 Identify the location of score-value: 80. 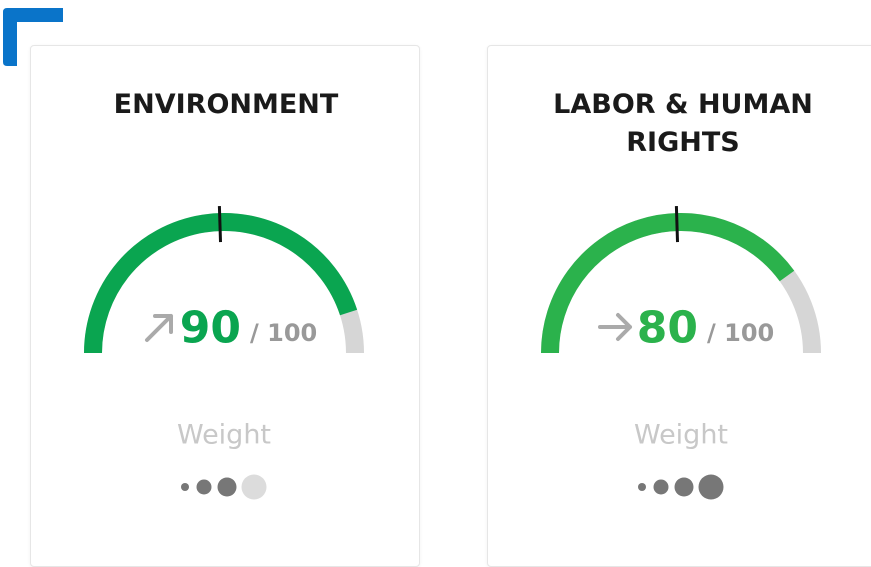
(667, 328).